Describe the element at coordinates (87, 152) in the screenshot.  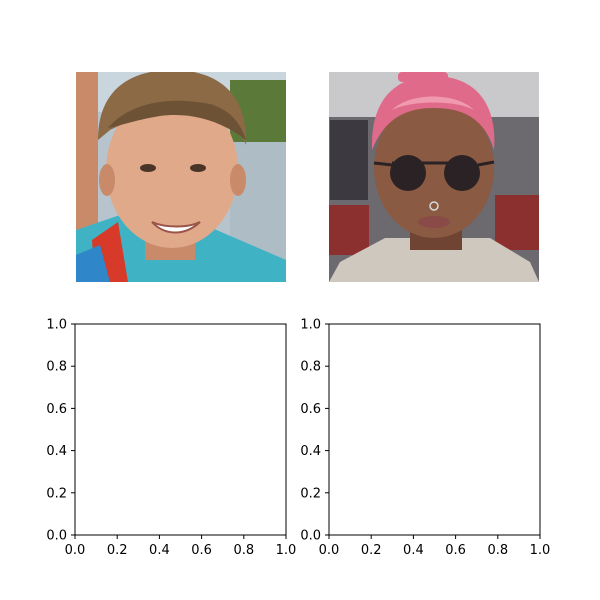
I see `image-1-left-person` at that location.